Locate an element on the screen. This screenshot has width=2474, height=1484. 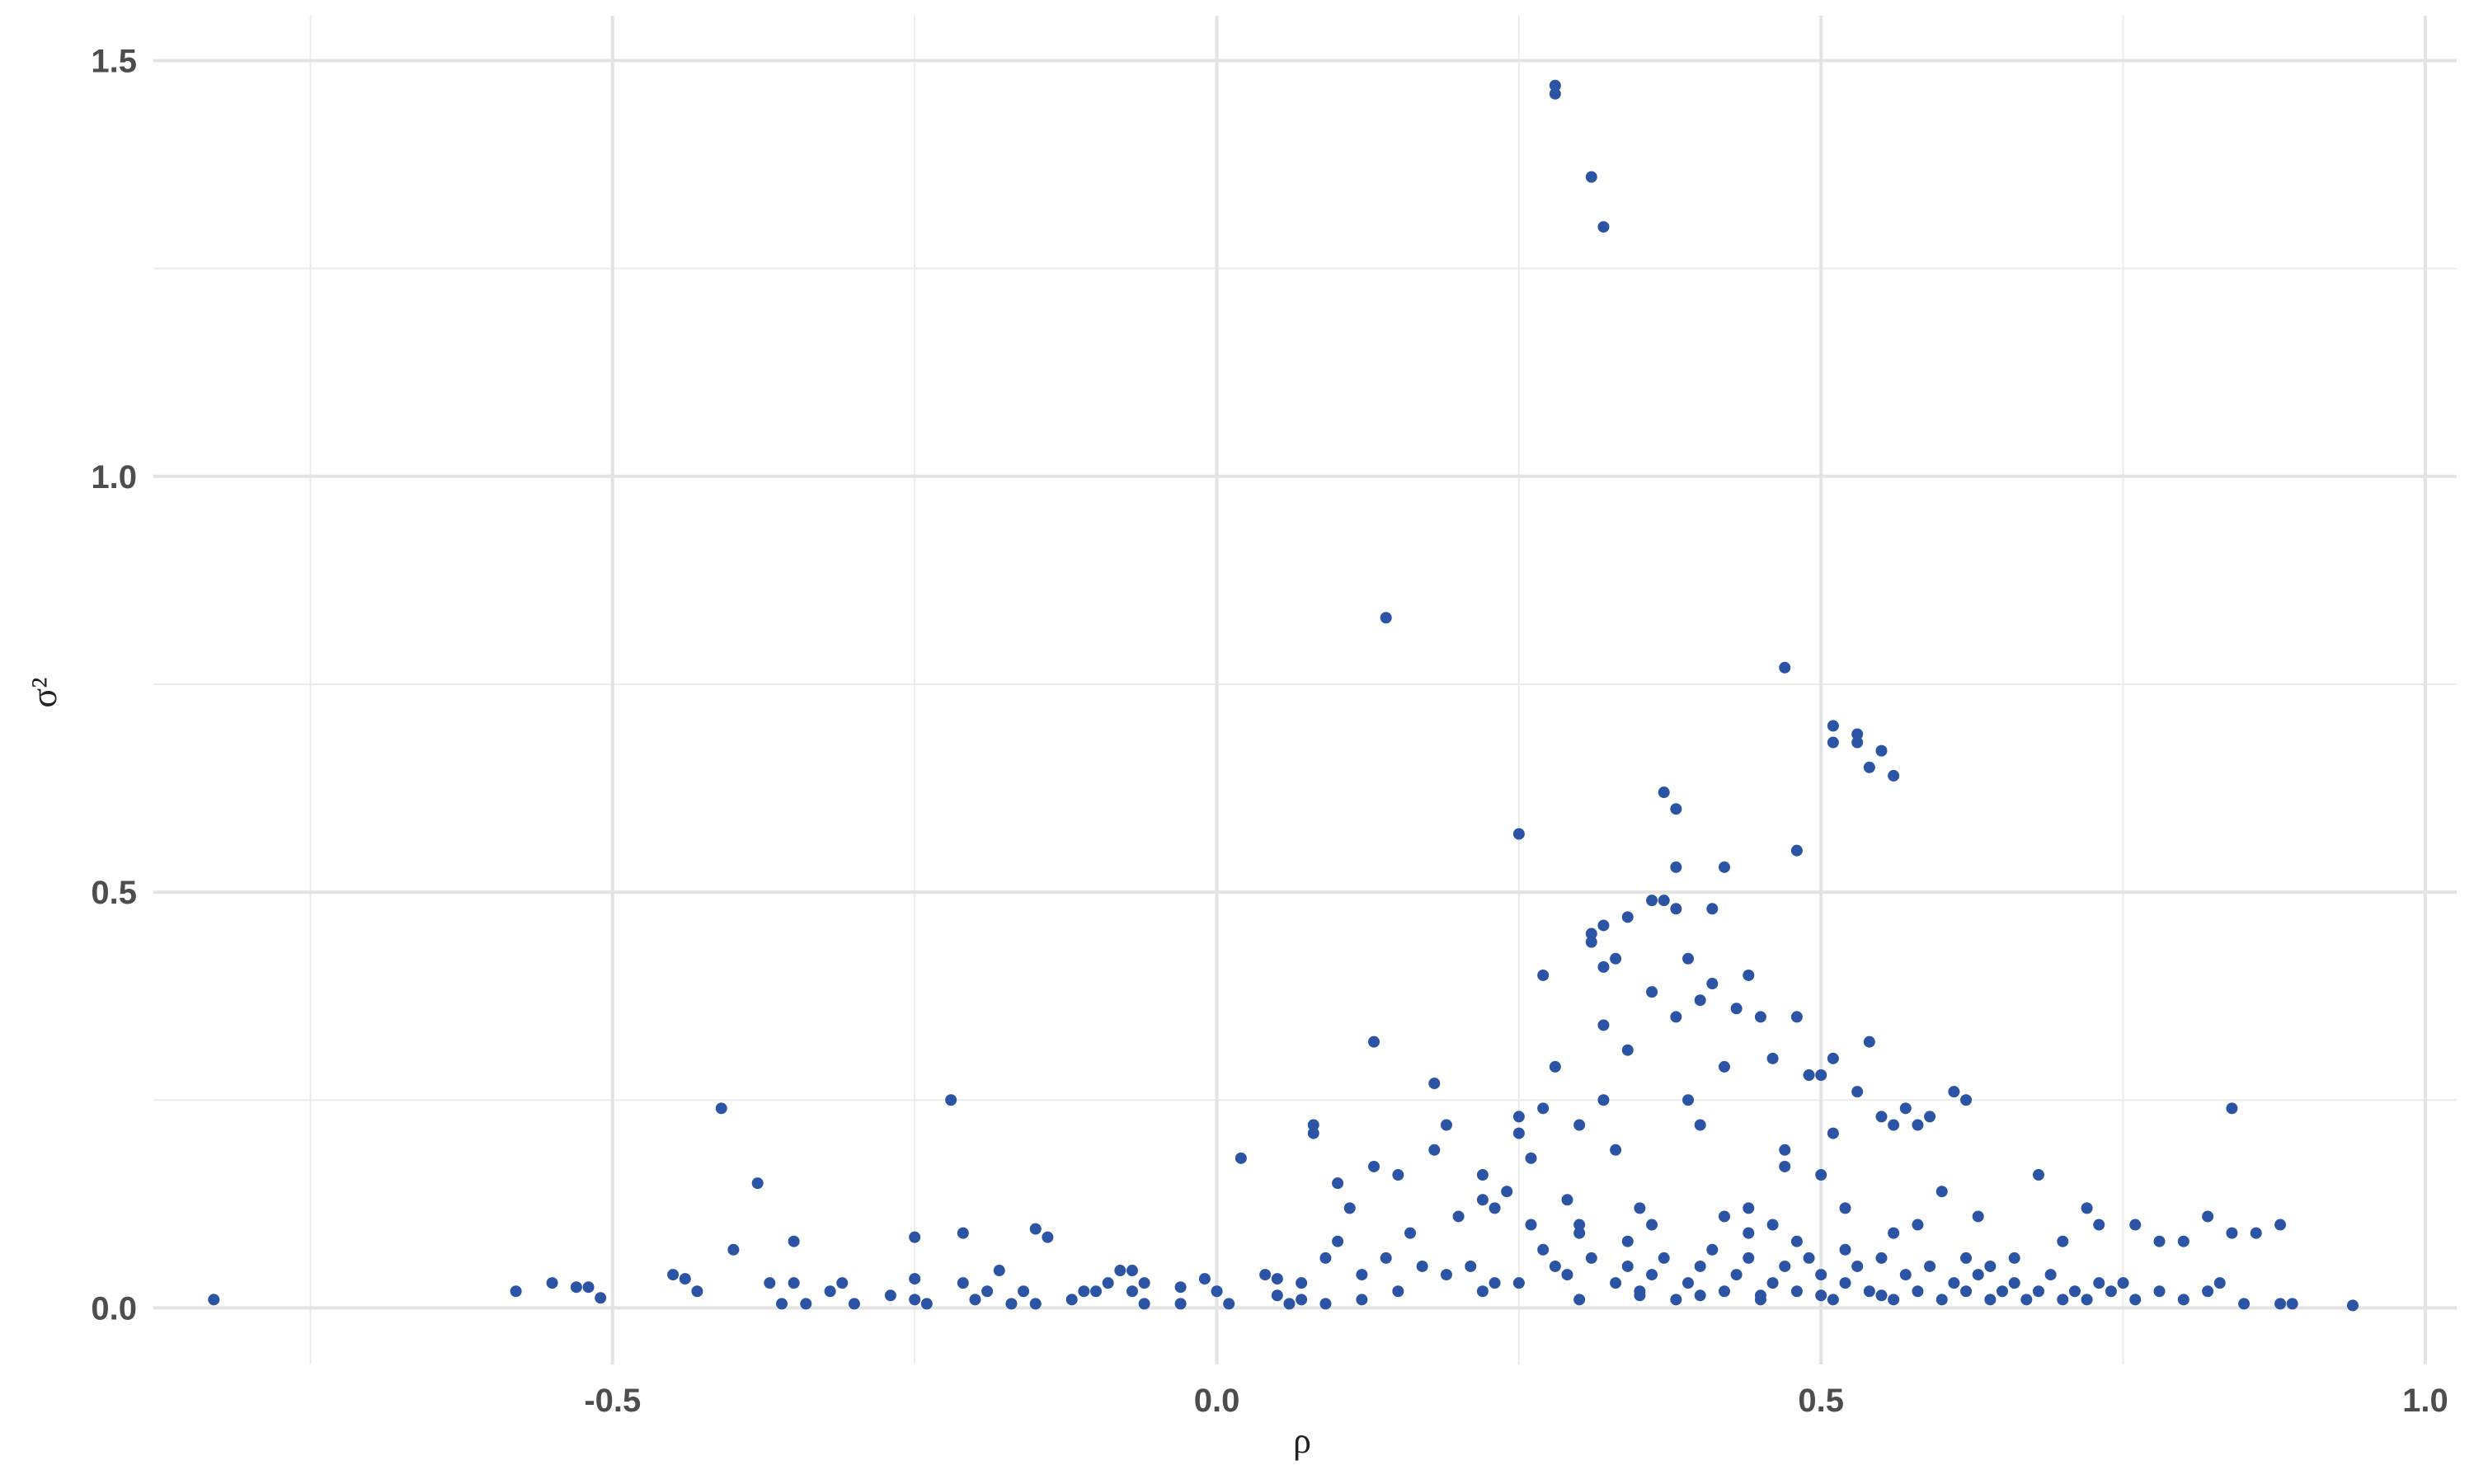
x-tick-label: 1.0 is located at coordinates (2425, 1401).